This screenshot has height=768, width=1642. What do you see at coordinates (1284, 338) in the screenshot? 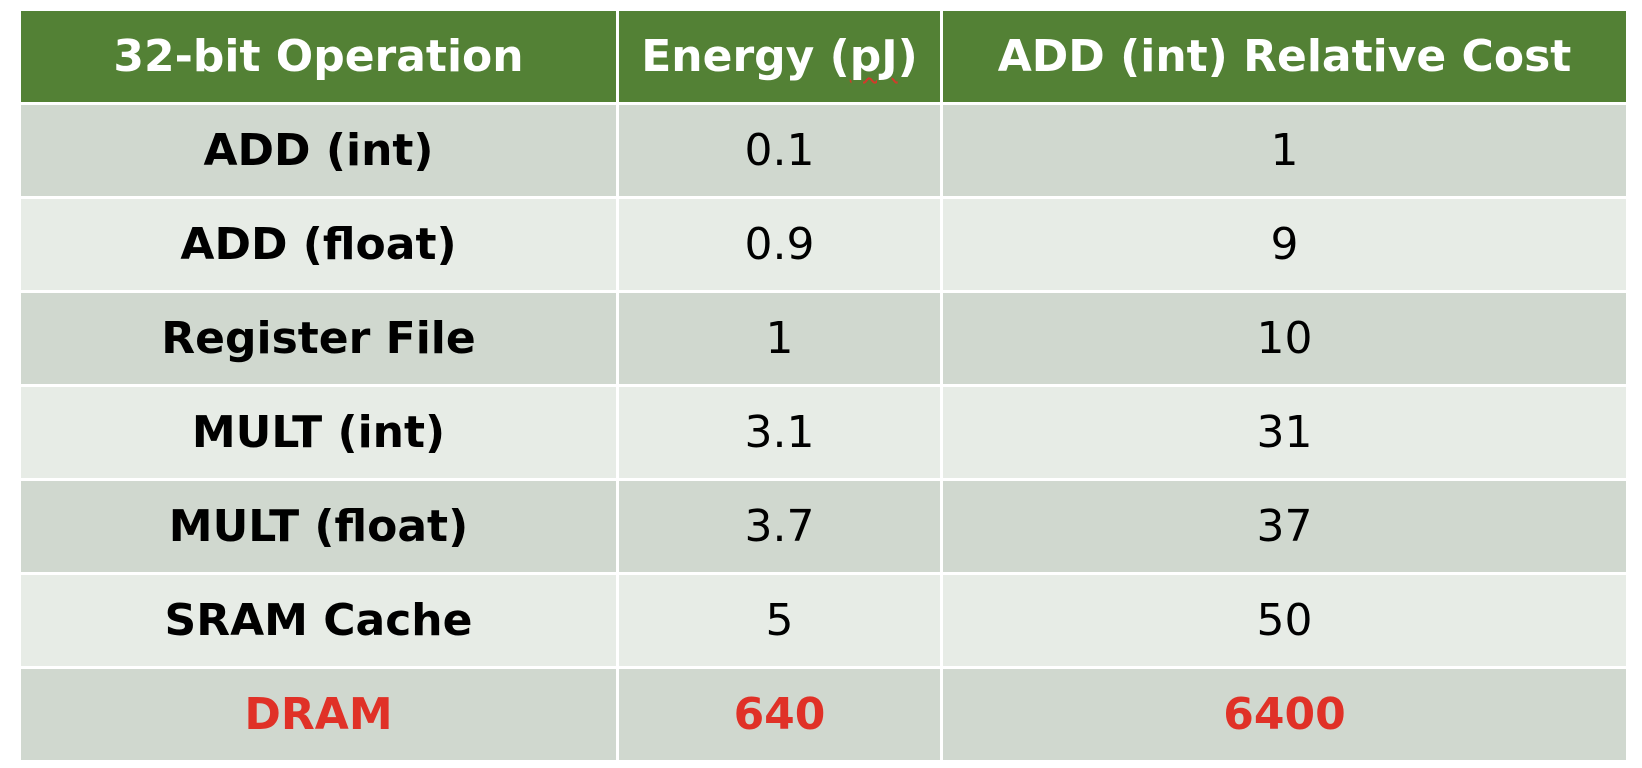
I see `relative-cost-cell: 10` at bounding box center [1284, 338].